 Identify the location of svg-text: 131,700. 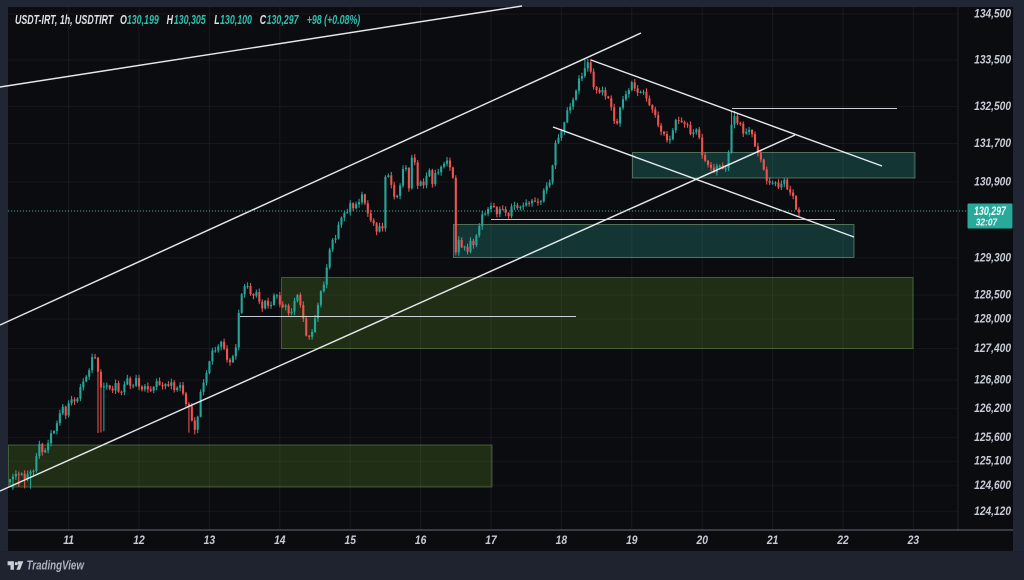
(993, 143).